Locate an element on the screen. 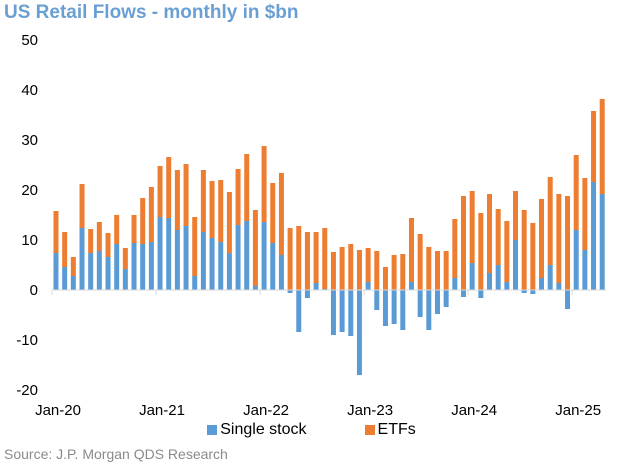  x-tick-label: Jan-24 is located at coordinates (474, 410).